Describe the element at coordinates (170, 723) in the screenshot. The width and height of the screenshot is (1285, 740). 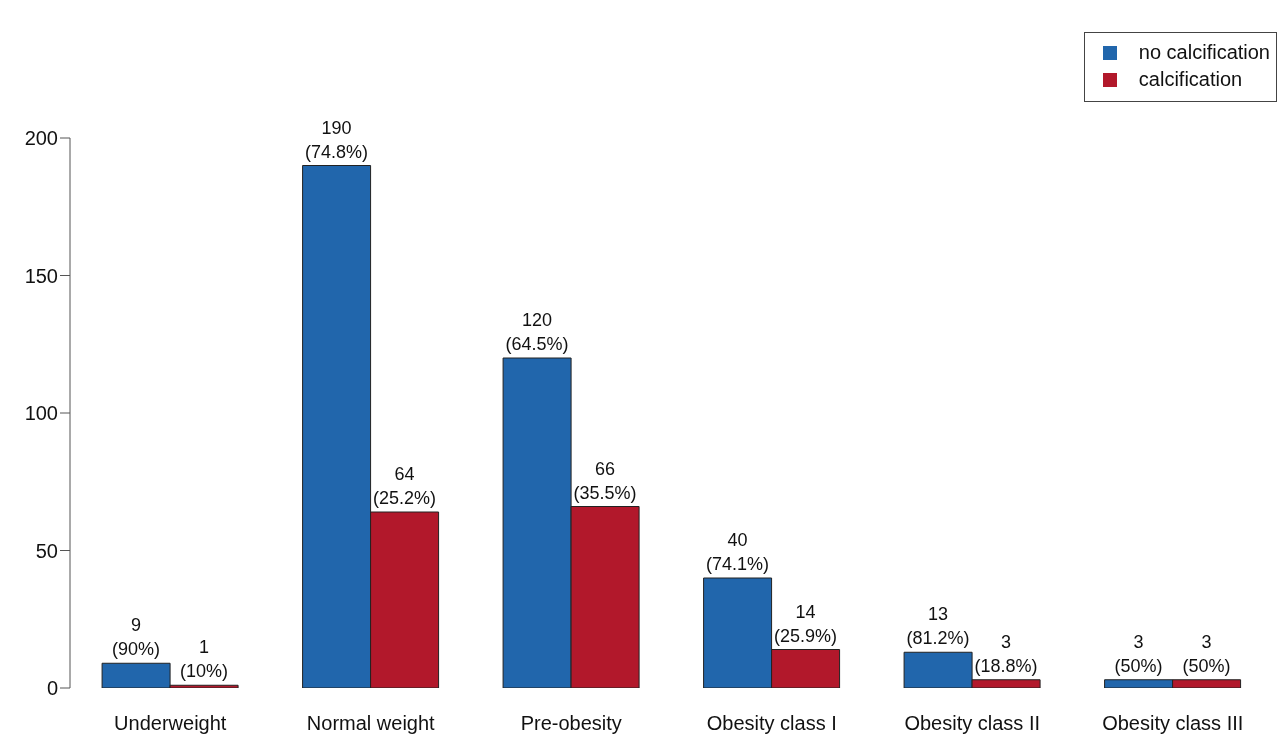
I see `x-tick-label: Underweight` at that location.